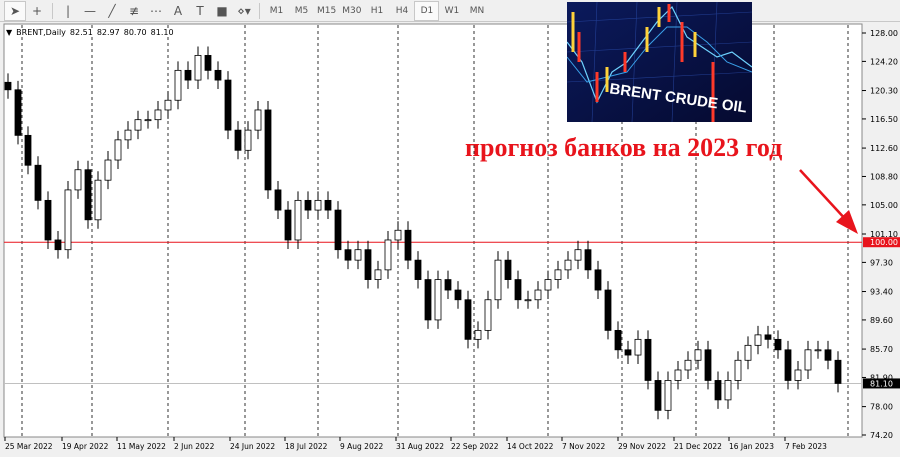 The image size is (900, 457). Describe the element at coordinates (881, 377) in the screenshot. I see `y-tick-label: 81.90` at that location.